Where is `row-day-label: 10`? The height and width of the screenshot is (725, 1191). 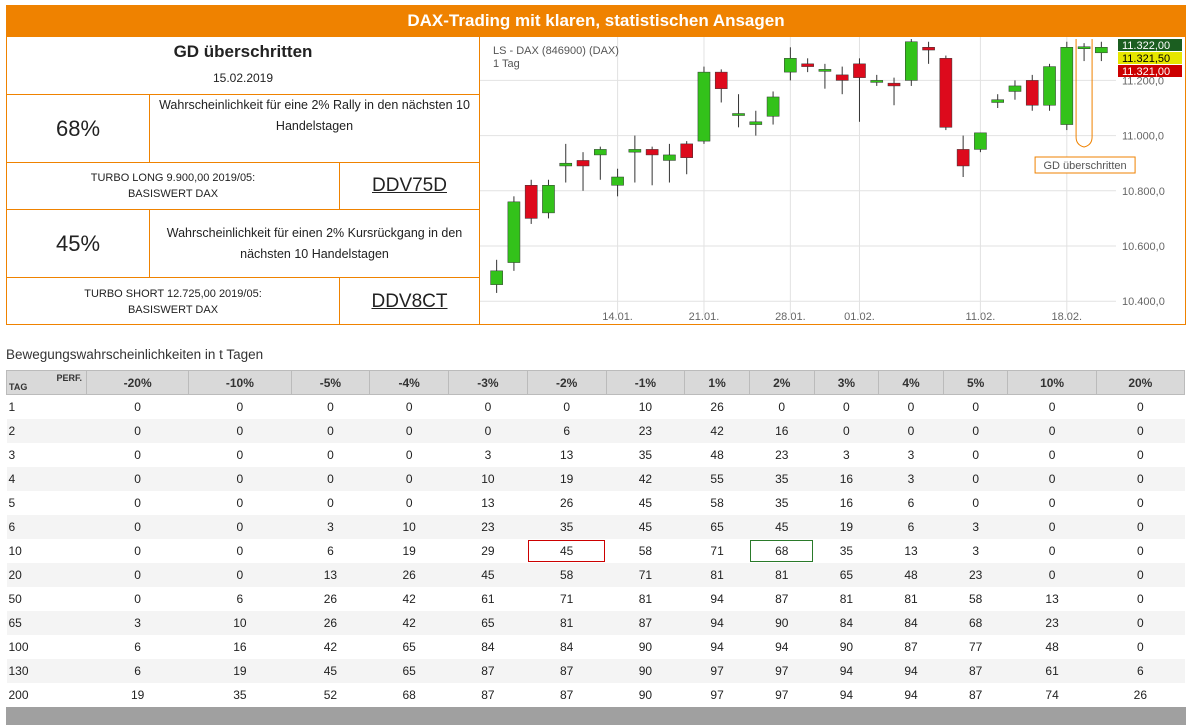
row-day-label: 10 is located at coordinates (46, 550).